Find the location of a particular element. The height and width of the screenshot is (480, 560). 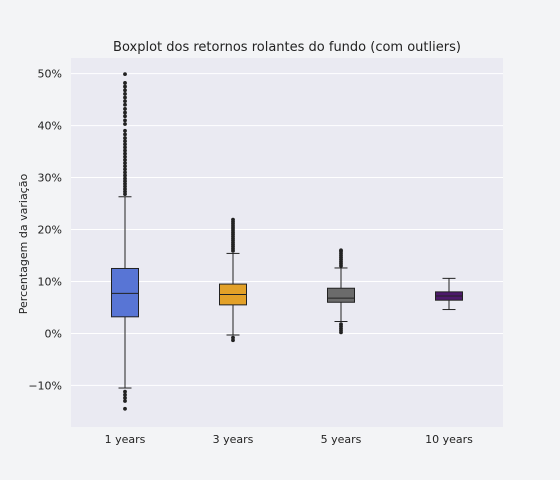

y-tick-label: 40% is located at coordinates (50, 126).